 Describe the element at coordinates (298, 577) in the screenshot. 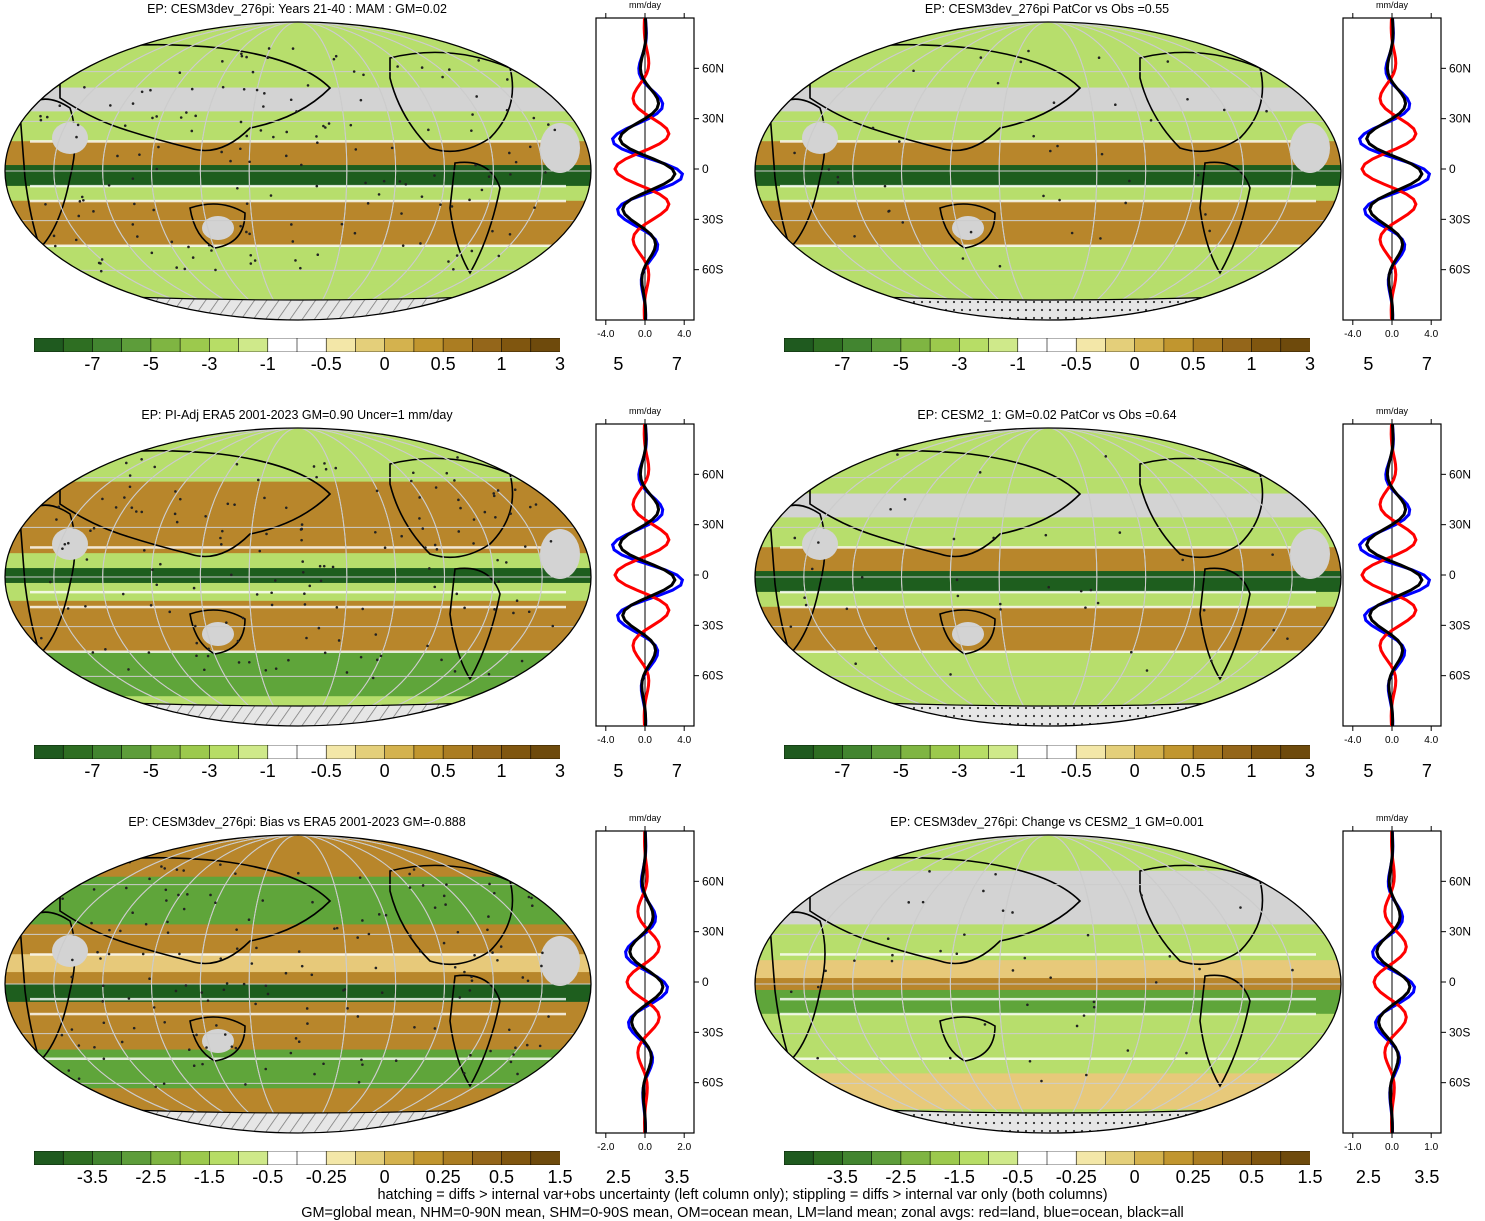

I see `robinson-map` at that location.